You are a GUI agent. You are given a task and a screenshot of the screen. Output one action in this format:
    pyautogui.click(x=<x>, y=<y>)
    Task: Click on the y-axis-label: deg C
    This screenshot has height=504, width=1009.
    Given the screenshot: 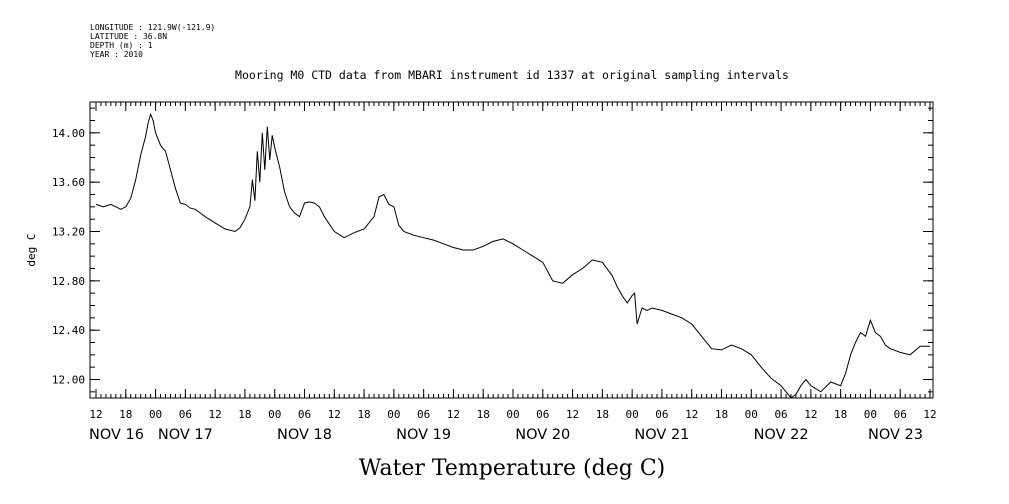 What is the action you would take?
    pyautogui.click(x=31, y=249)
    